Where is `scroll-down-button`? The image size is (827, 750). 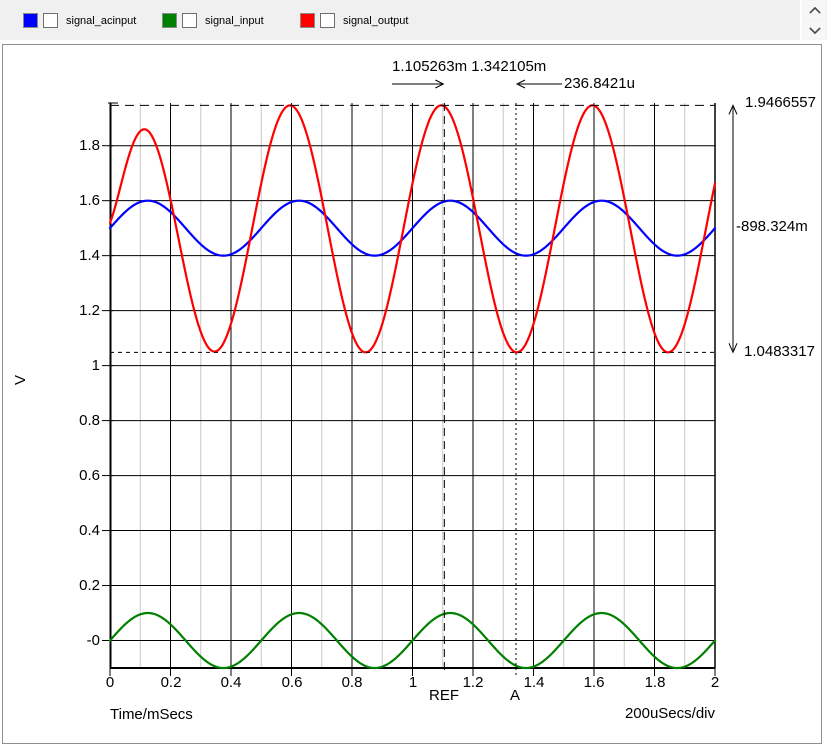 scroll-down-button is located at coordinates (814, 30).